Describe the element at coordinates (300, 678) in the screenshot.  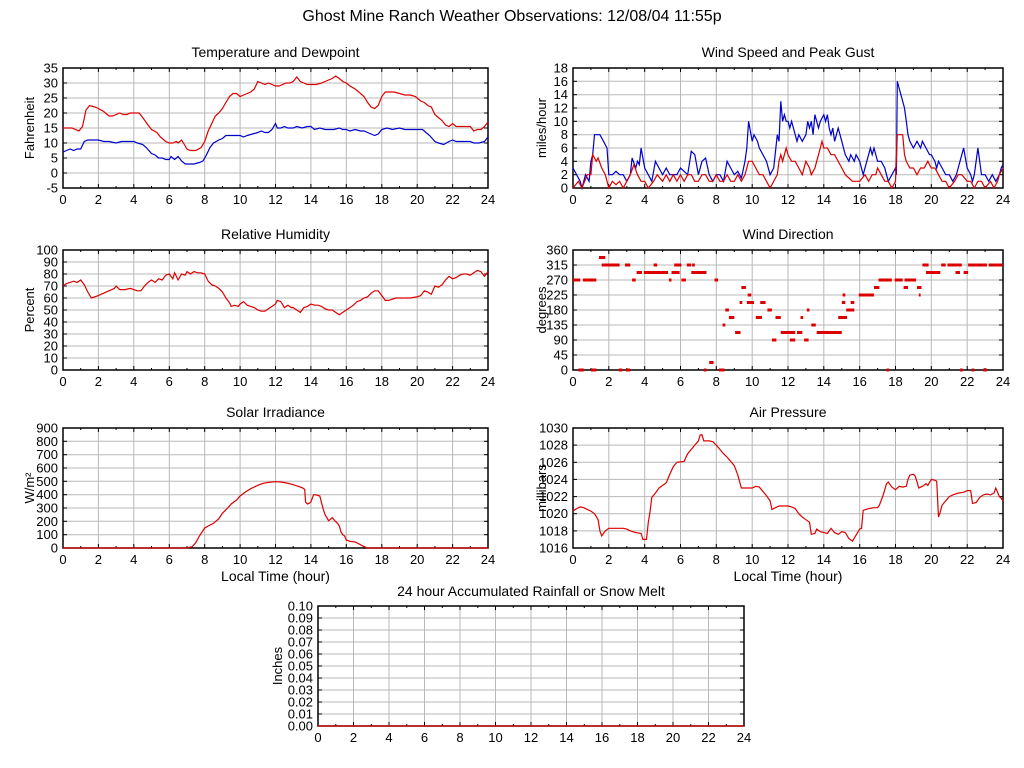
I see `y-tick-label: 0.04` at that location.